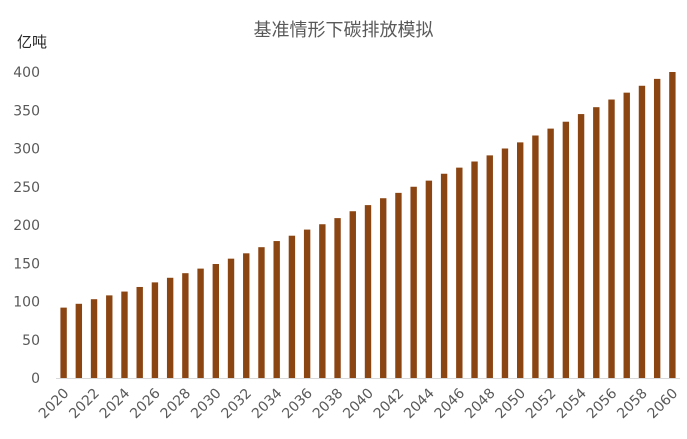  What do you see at coordinates (35, 379) in the screenshot?
I see `y-tick-label: 0` at bounding box center [35, 379].